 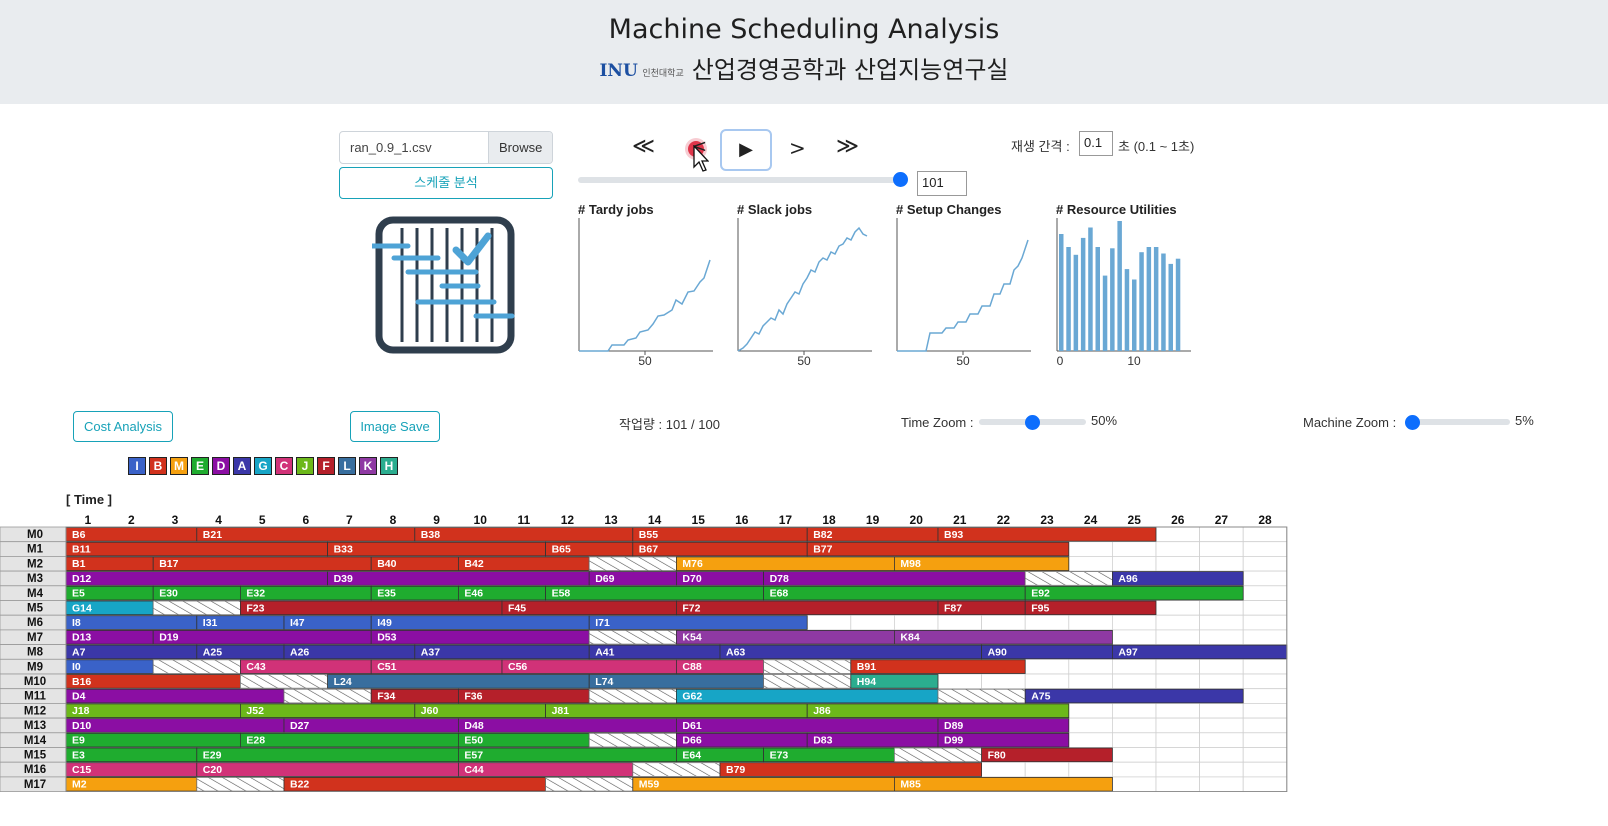 I want to click on machine-label: M16, so click(x=35, y=770).